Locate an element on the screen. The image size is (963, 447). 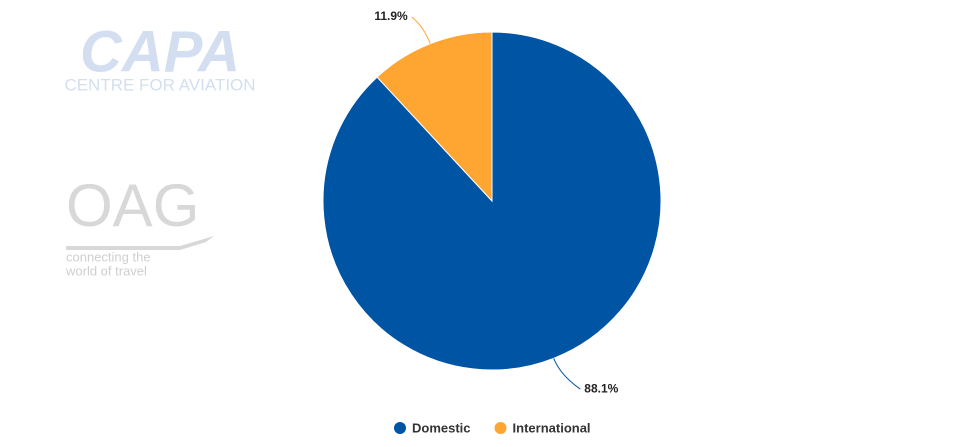
capa-logo: CAPA is located at coordinates (160, 51).